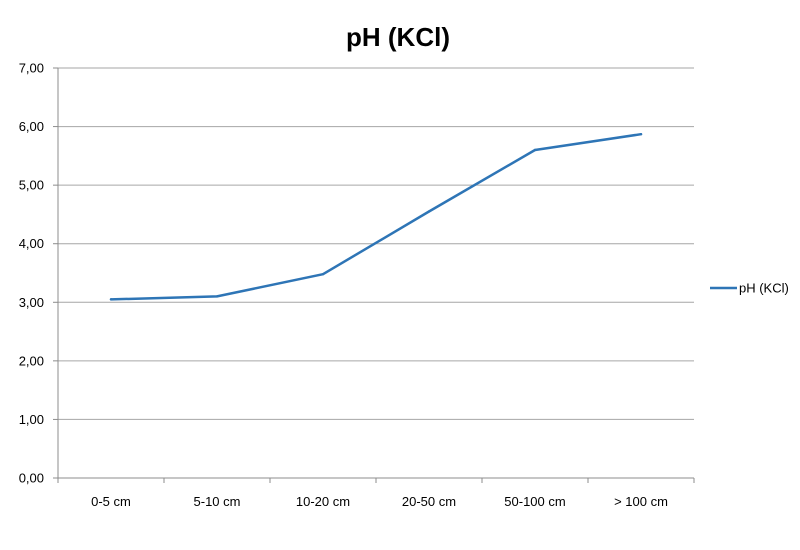 The width and height of the screenshot is (800, 550). Describe the element at coordinates (429, 501) in the screenshot. I see `x-tick-label: 20-50 cm` at that location.